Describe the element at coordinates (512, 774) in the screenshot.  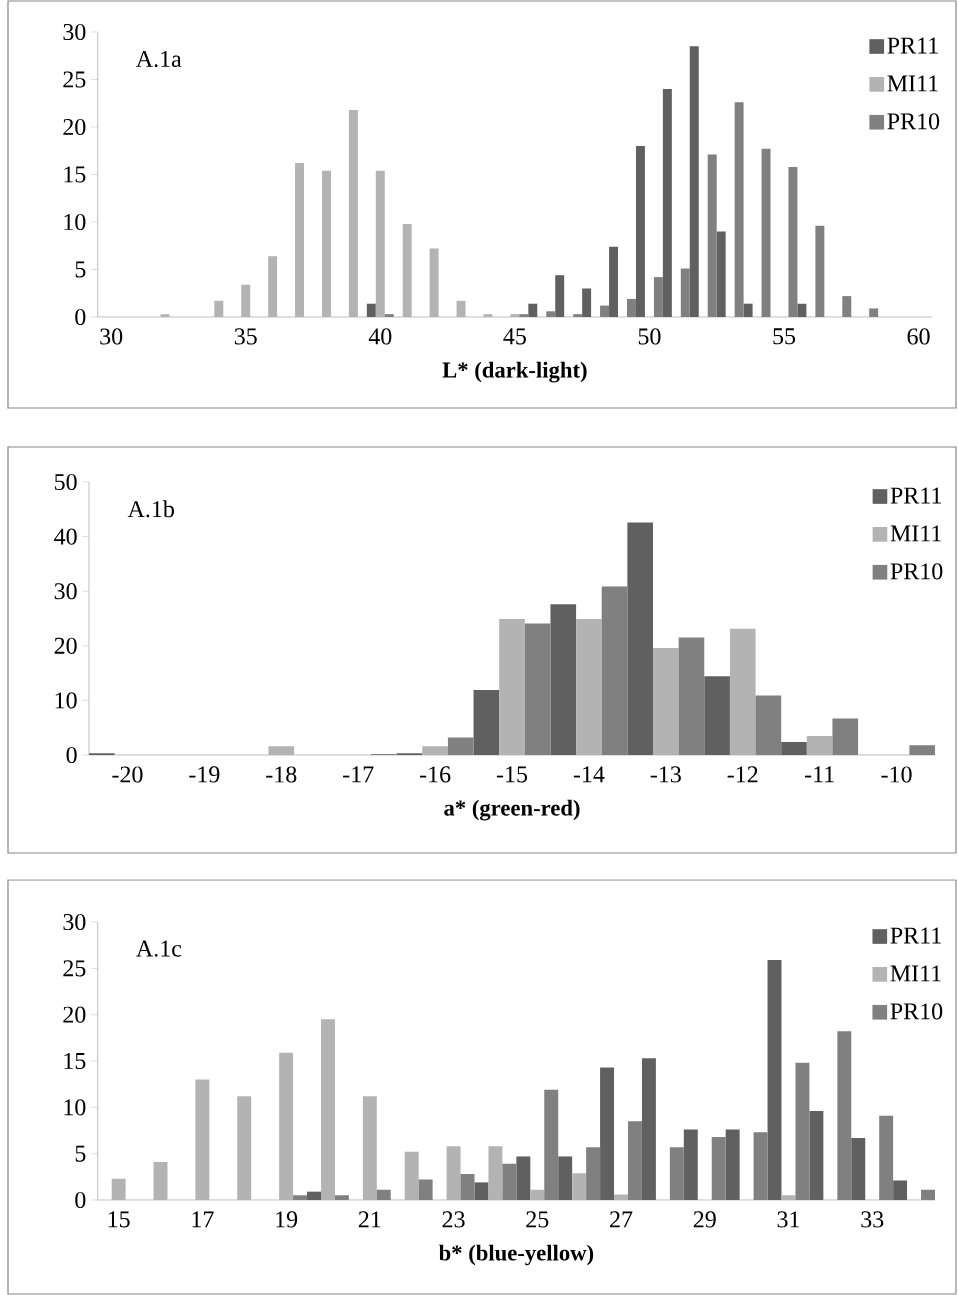
I see `x-tick-label: -15` at that location.